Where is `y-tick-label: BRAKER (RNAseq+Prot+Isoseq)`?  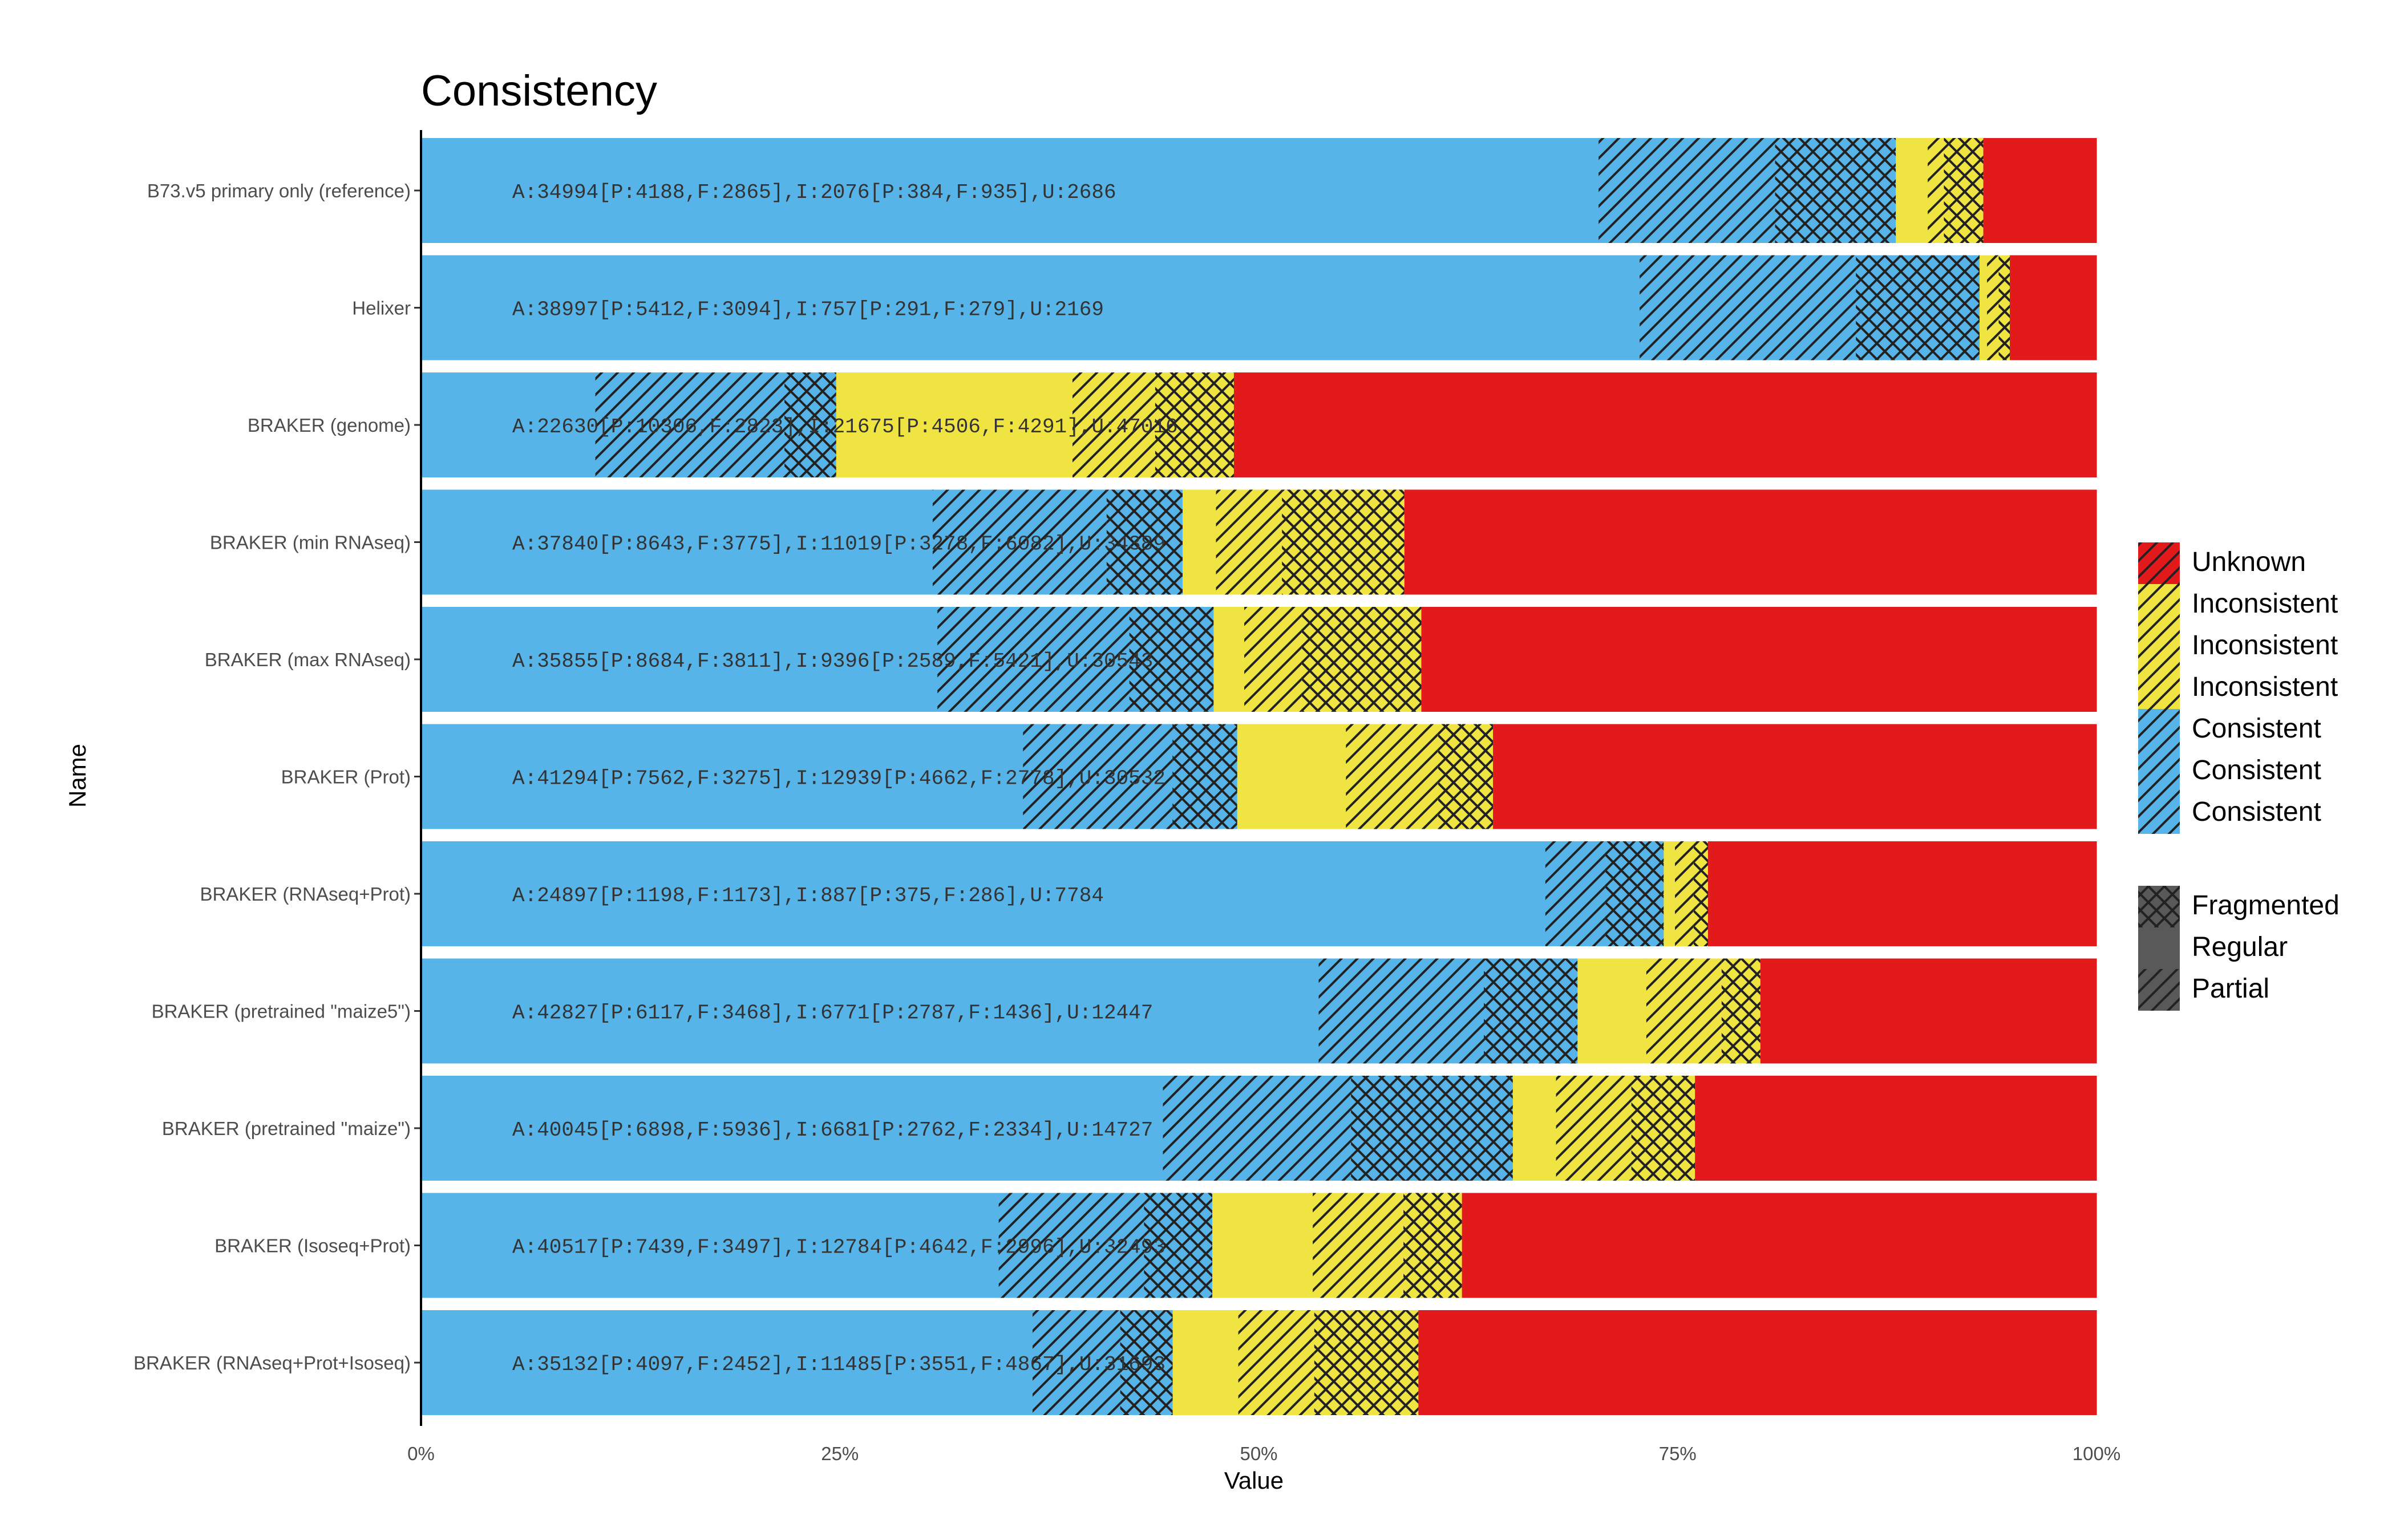 y-tick-label: BRAKER (RNAseq+Prot+Isoseq) is located at coordinates (272, 1363).